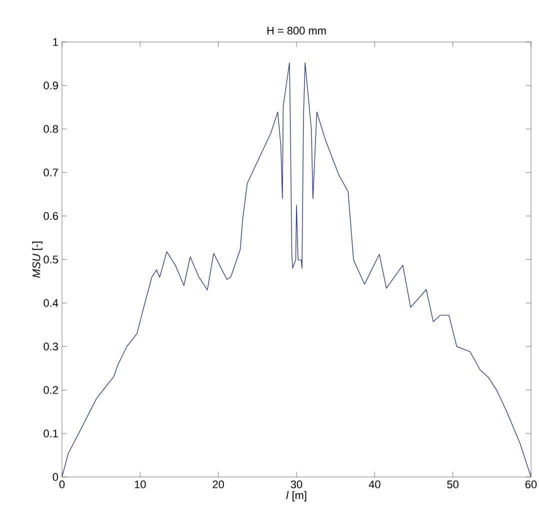  I want to click on y-tick-label: 0.4, so click(51, 303).